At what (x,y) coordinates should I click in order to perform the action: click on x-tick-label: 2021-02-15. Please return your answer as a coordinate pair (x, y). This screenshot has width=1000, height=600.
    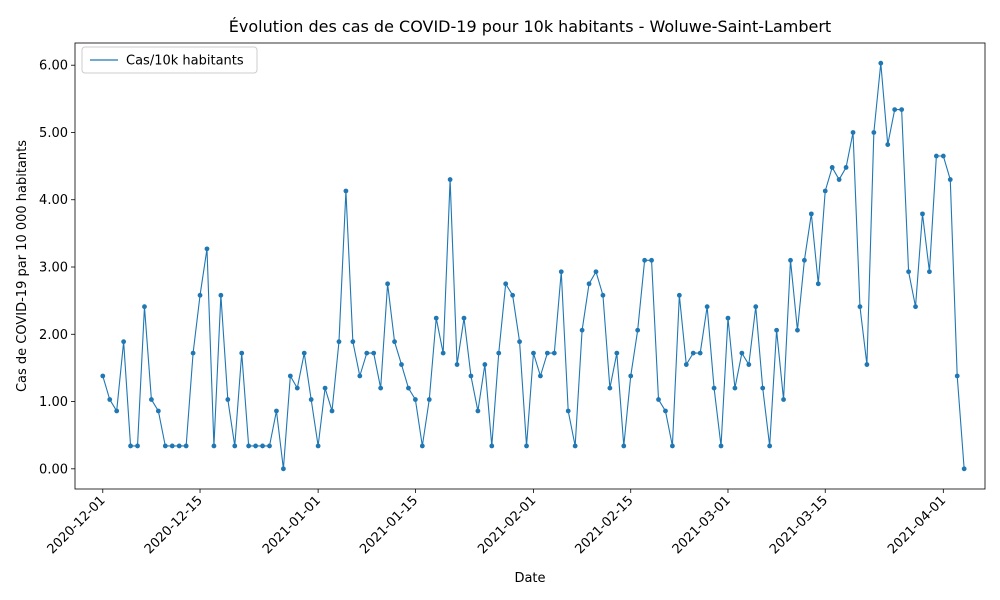
    Looking at the image, I should click on (605, 525).